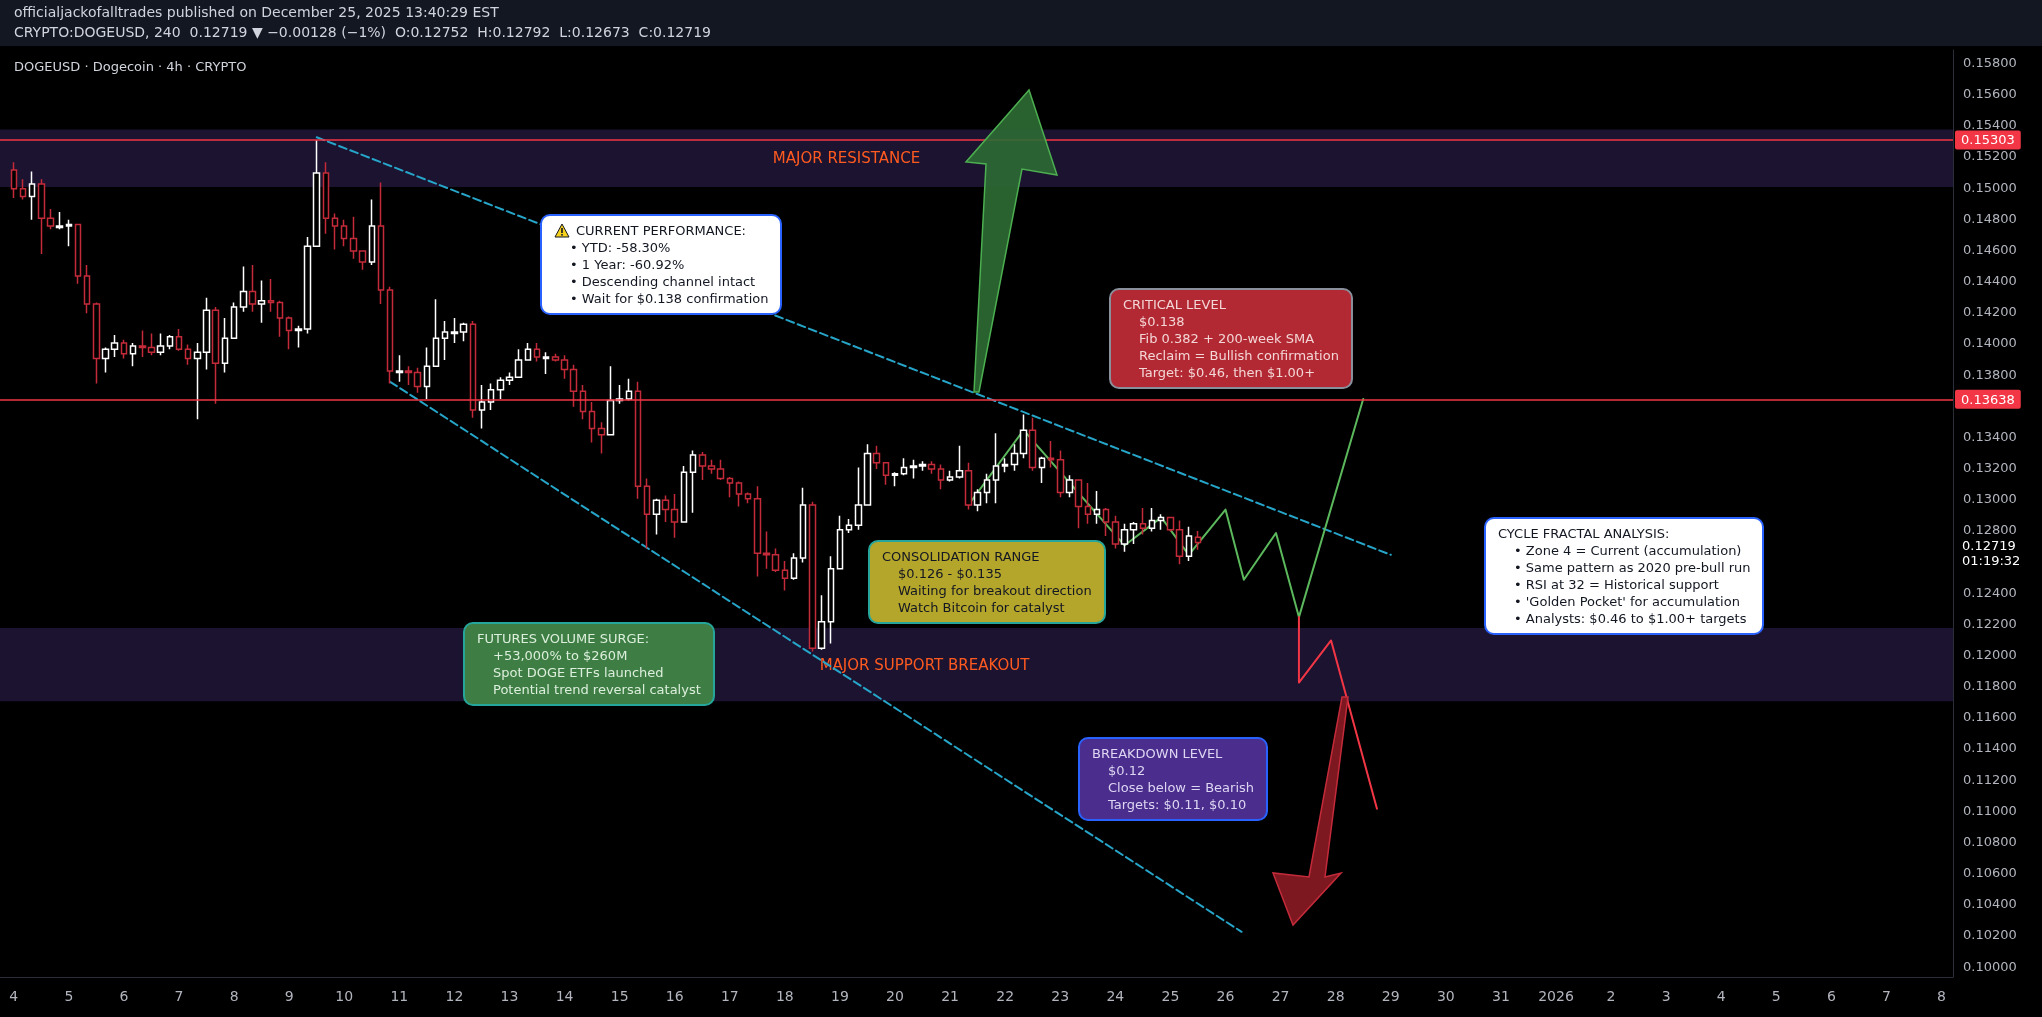 Image resolution: width=2042 pixels, height=1017 pixels. What do you see at coordinates (1988, 140) in the screenshot?
I see `ref-line-label: 0.15303` at bounding box center [1988, 140].